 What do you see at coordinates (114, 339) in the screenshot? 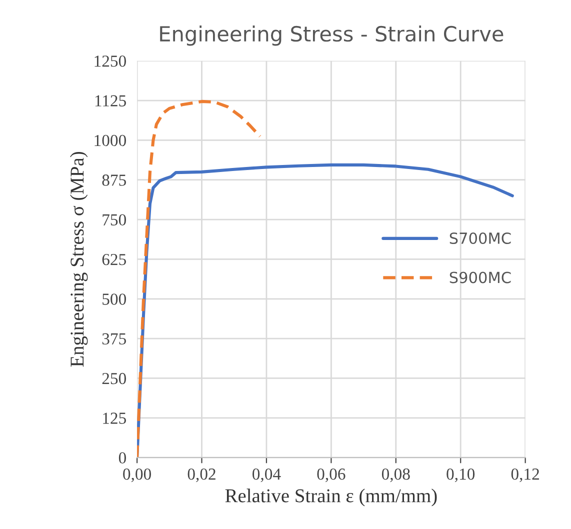
I see `y-tick-label: 375` at bounding box center [114, 339].